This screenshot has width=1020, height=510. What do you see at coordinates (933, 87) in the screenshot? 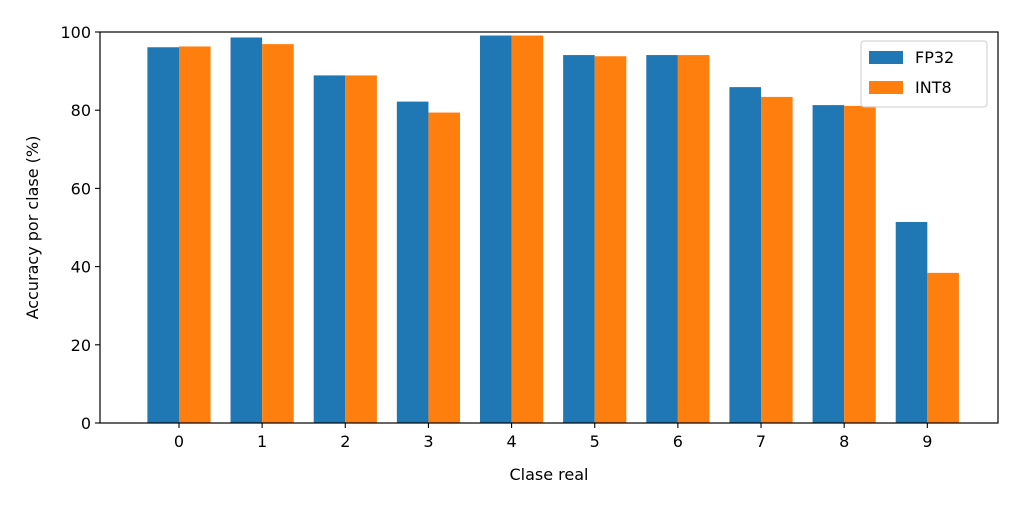
I see `legend-label-int8: INT8` at bounding box center [933, 87].